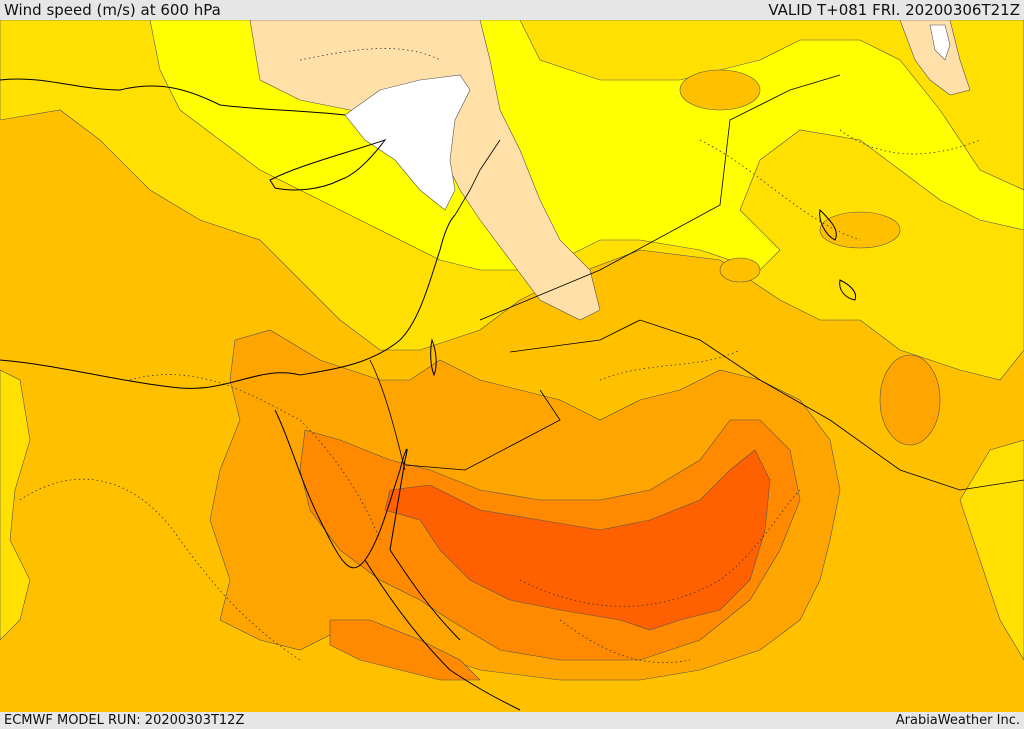  I want to click on chart-title: Wind speed (m/s) at 600 hPa, so click(112, 10).